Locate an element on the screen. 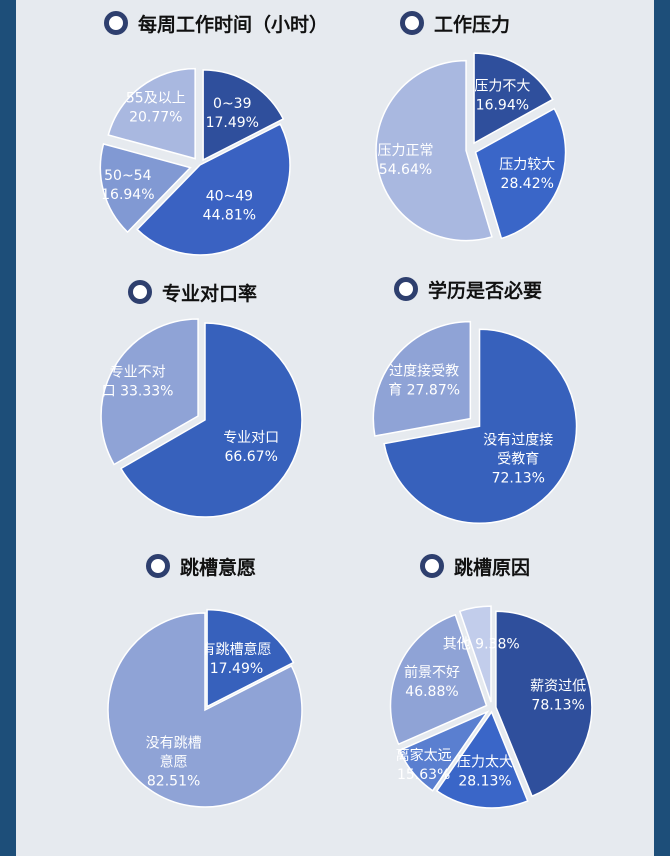 The width and height of the screenshot is (670, 856). chart-title-education-necessity: 学历是否必要 is located at coordinates (468, 289).